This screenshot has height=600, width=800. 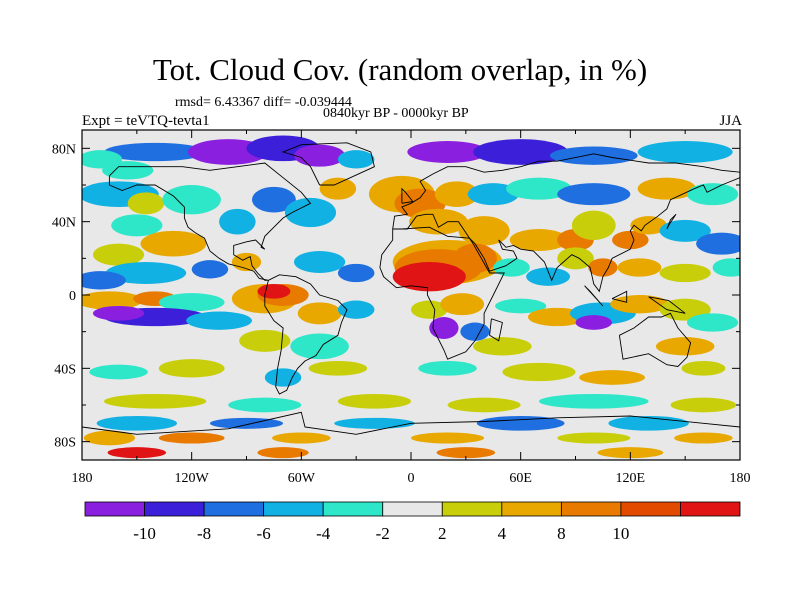 What do you see at coordinates (631, 478) in the screenshot?
I see `lon-tick-label: 120E` at bounding box center [631, 478].